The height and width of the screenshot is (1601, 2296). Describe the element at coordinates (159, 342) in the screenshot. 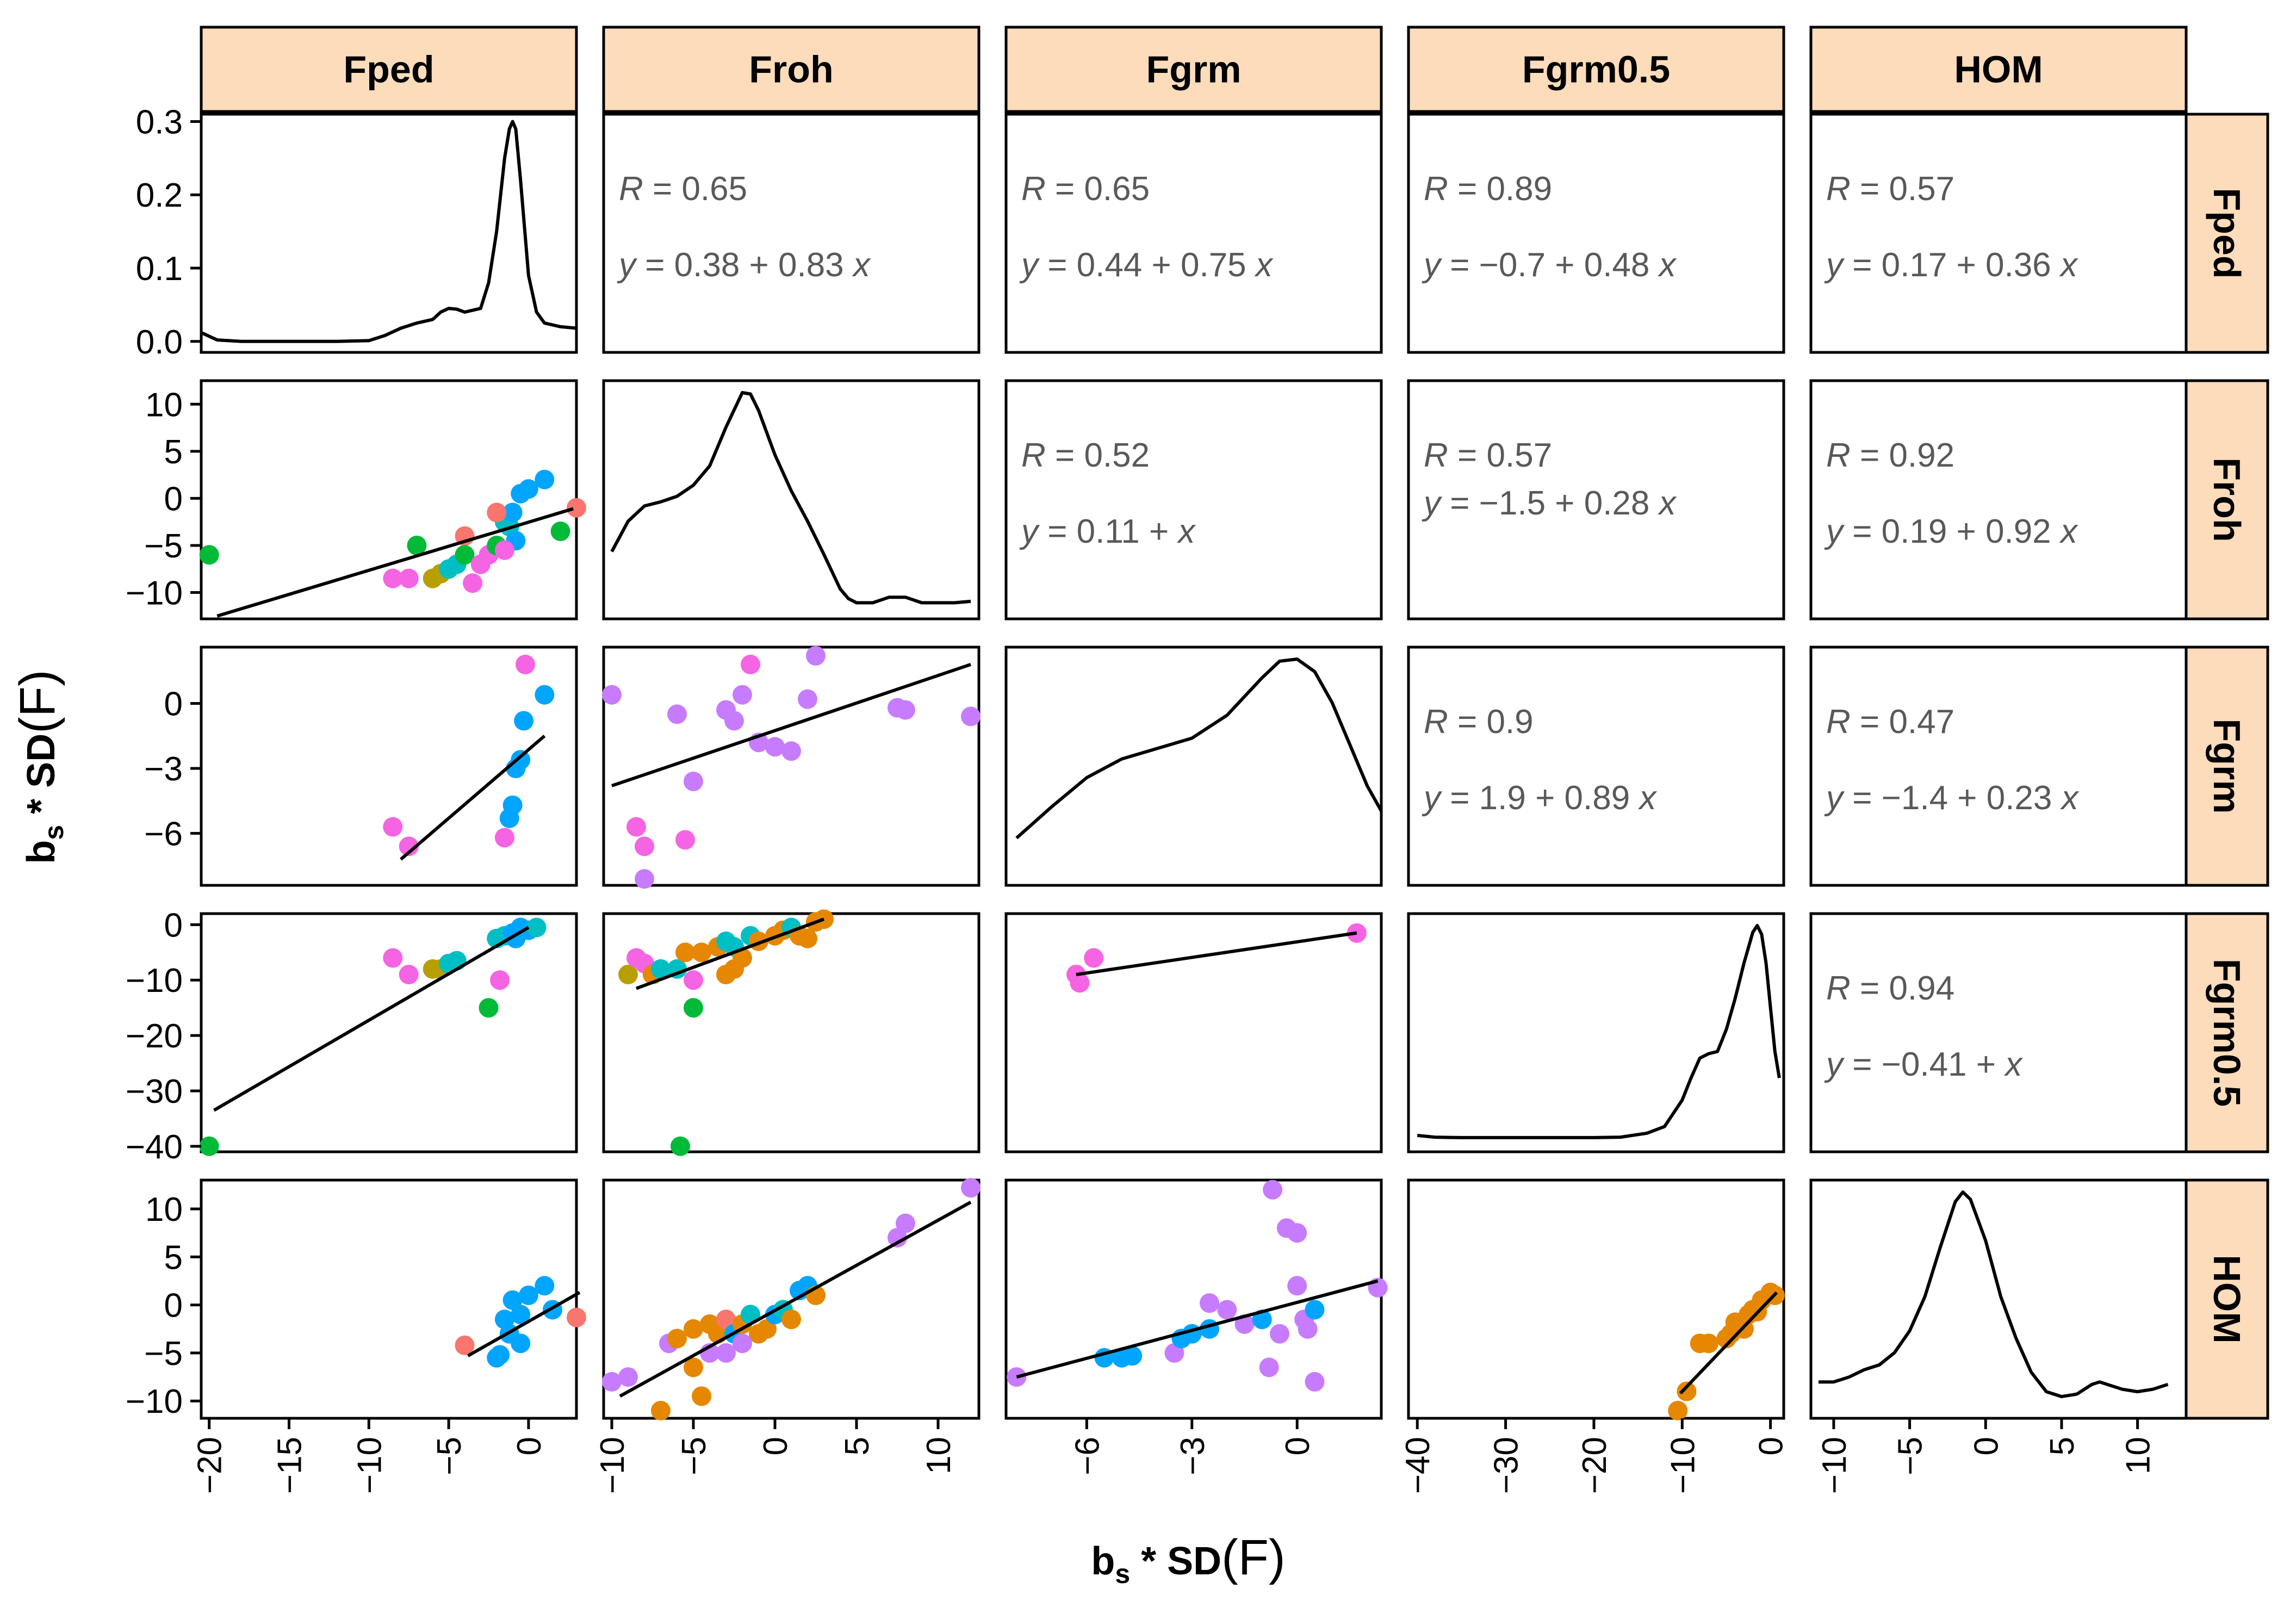

I see `y-tick-label: 0.0` at that location.